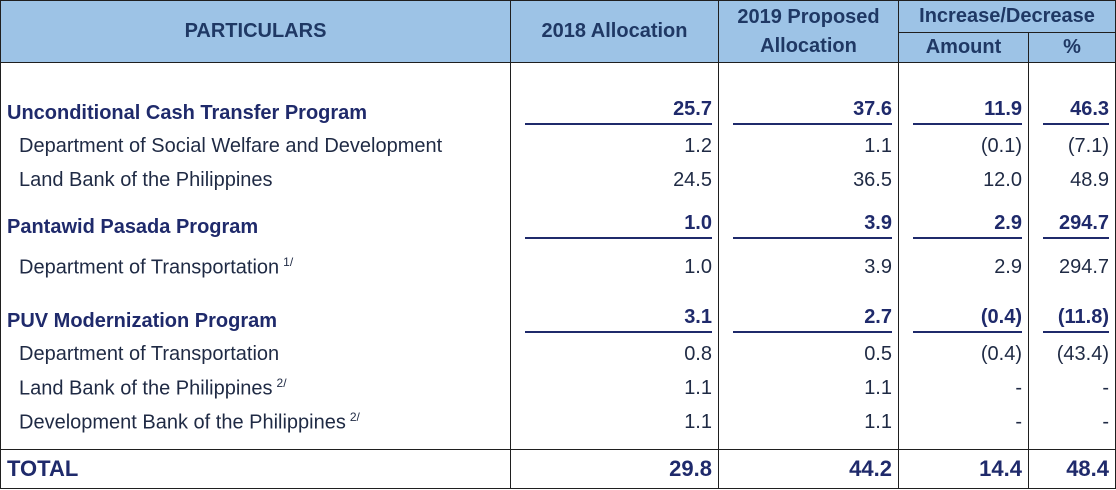 The height and width of the screenshot is (490, 1116). Describe the element at coordinates (1071, 146) in the screenshot. I see `agency-percent: (7.1)` at that location.